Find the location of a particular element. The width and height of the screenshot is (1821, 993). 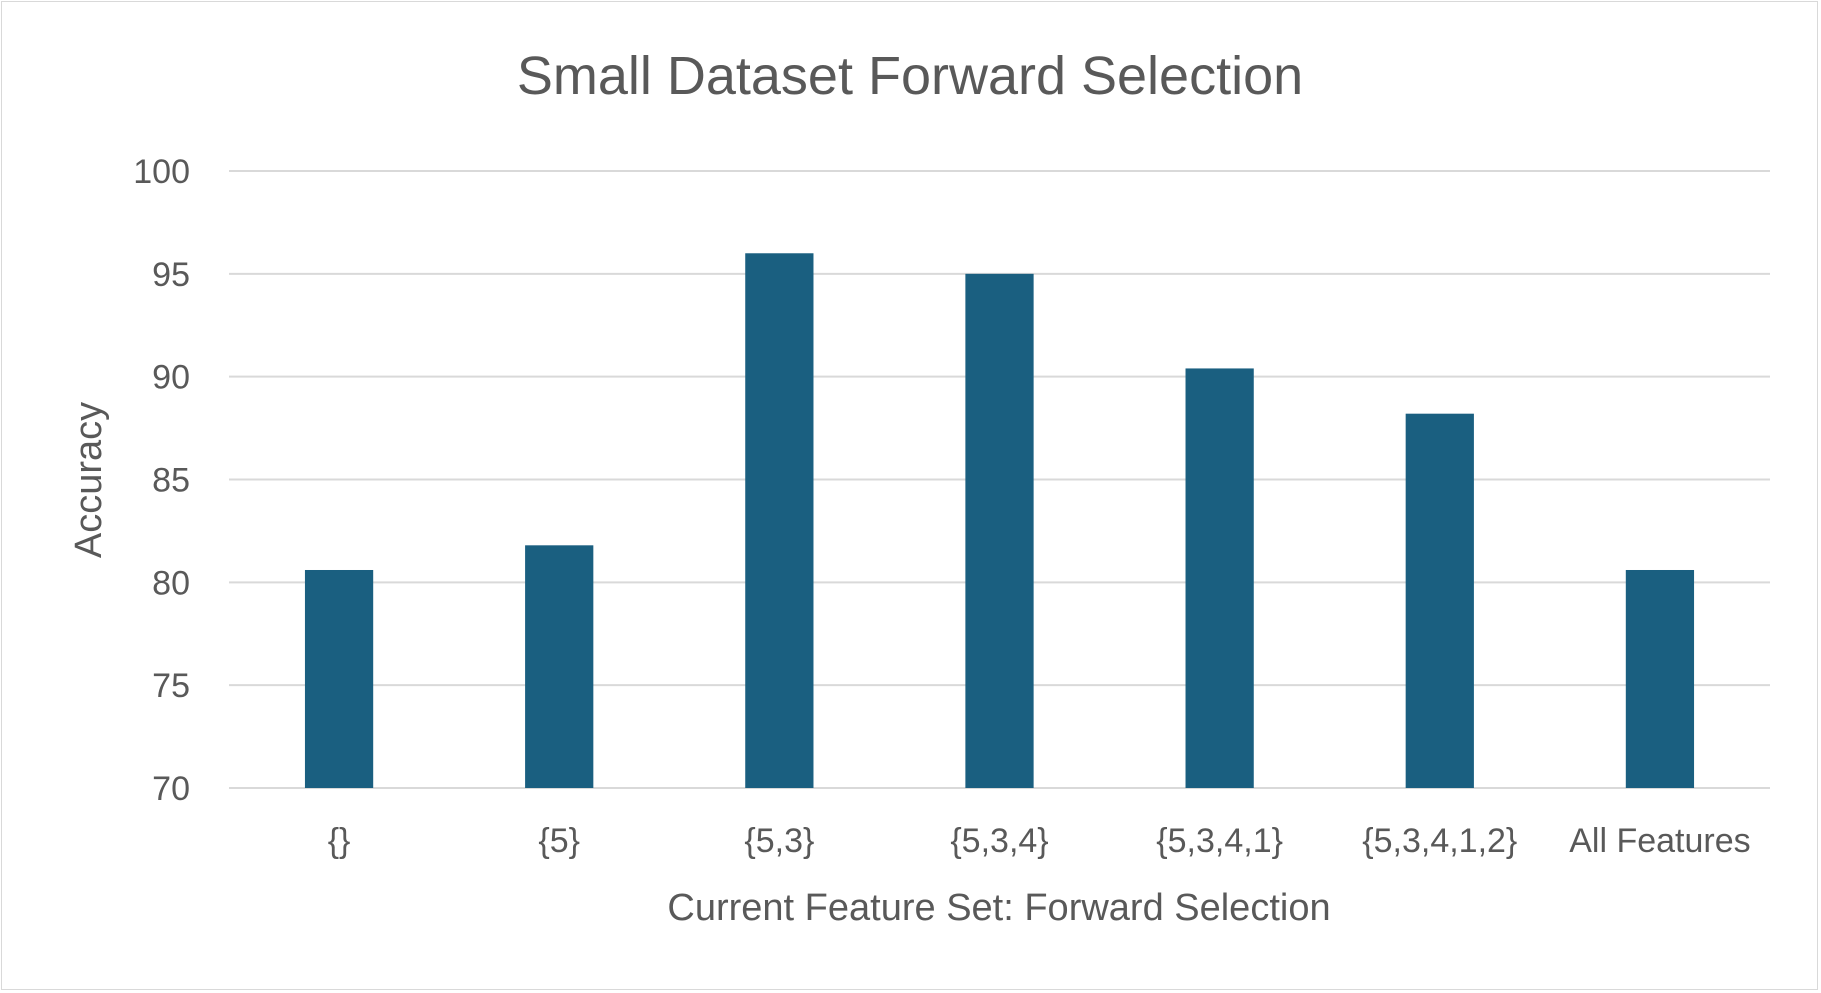

x-tick-label: {5,3,4} is located at coordinates (999, 841).